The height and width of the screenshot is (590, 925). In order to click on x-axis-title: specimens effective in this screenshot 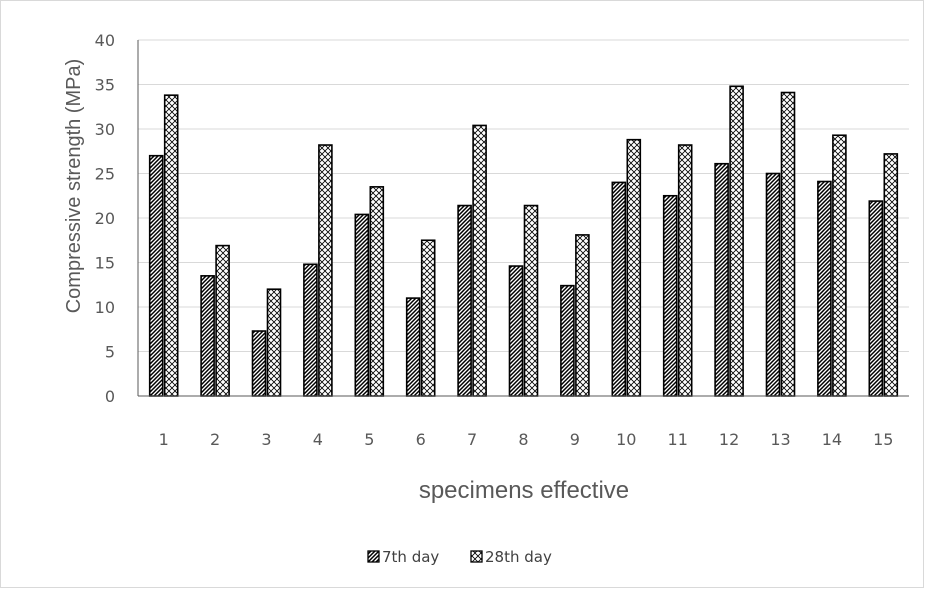, I will do `click(524, 490)`.